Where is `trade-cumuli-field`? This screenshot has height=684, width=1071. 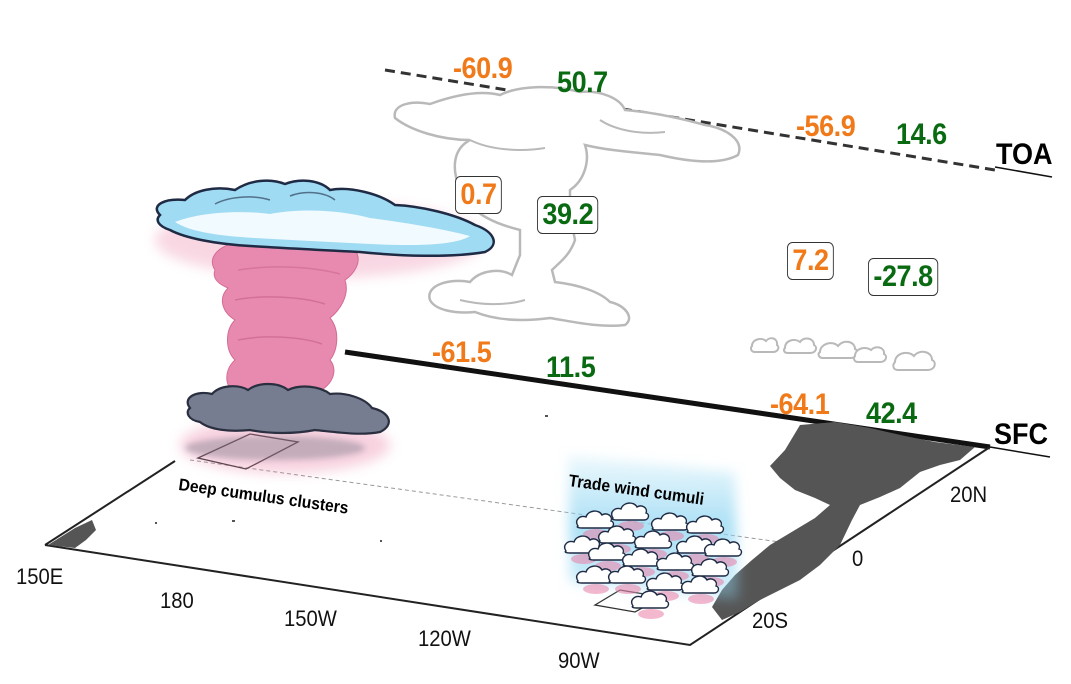
trade-cumuli-field is located at coordinates (653, 537).